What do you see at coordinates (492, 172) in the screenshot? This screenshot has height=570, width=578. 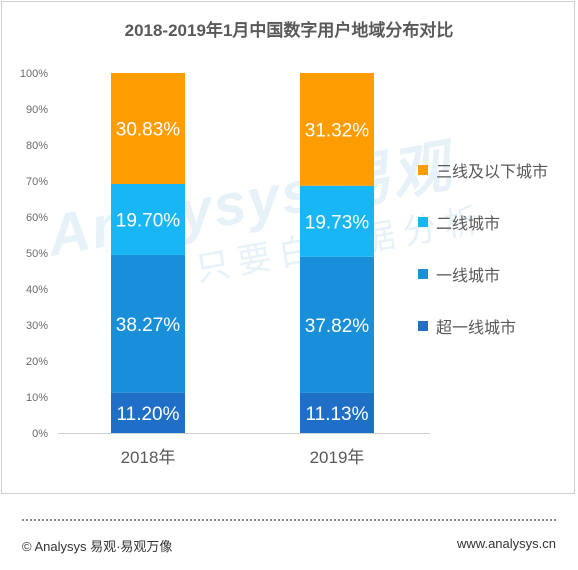 I see `legend-label: 三线及以下城市` at bounding box center [492, 172].